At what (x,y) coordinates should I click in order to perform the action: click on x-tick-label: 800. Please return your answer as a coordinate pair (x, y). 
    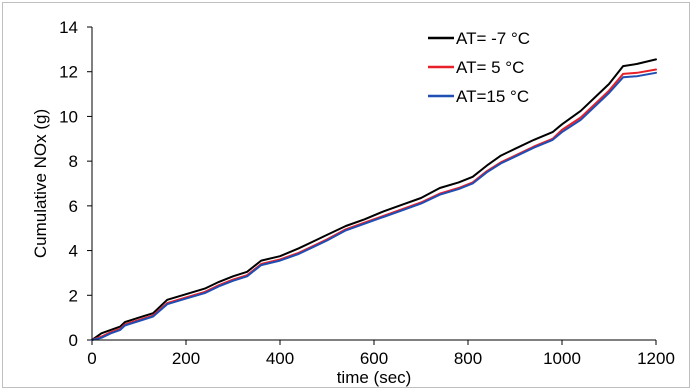
    Looking at the image, I should click on (468, 358).